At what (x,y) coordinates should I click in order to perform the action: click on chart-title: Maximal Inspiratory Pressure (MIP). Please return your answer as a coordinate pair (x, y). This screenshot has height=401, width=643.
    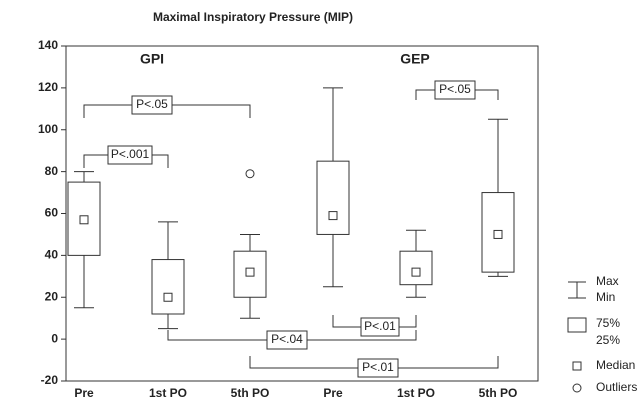
    Looking at the image, I should click on (253, 17).